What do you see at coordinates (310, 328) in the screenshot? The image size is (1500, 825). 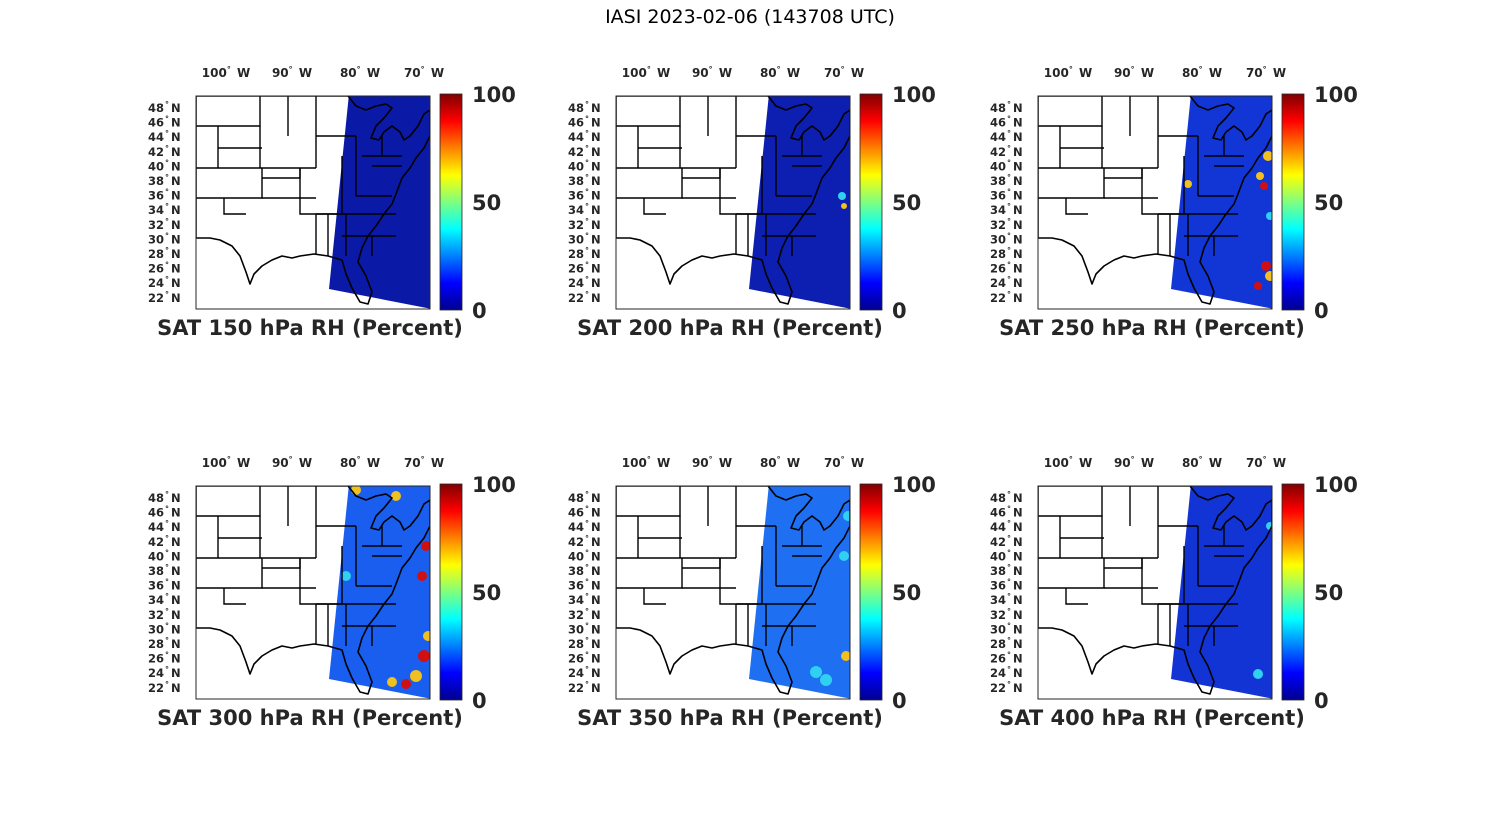 I see `panel-caption: SAT 150 hPa RH (Percent)` at bounding box center [310, 328].